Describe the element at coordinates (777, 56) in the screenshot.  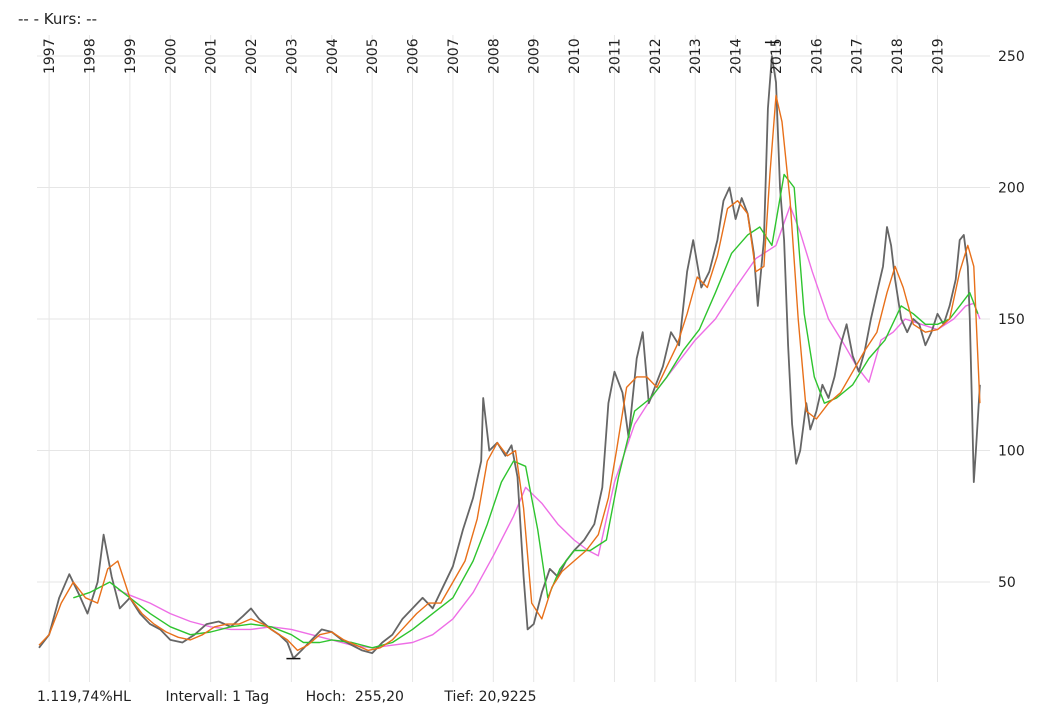
I see `x-tick-label: 2015` at that location.